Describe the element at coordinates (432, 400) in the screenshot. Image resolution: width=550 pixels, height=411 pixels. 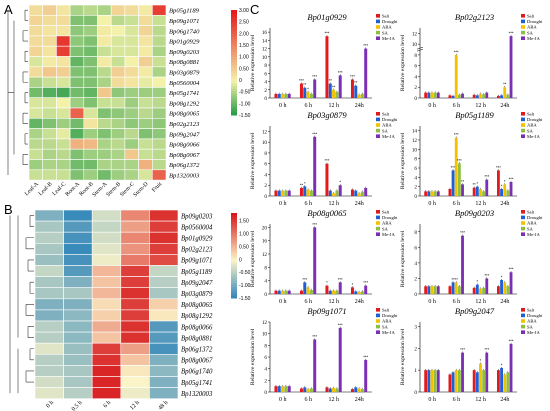
I see `x-tick-label: 0 h` at that location.